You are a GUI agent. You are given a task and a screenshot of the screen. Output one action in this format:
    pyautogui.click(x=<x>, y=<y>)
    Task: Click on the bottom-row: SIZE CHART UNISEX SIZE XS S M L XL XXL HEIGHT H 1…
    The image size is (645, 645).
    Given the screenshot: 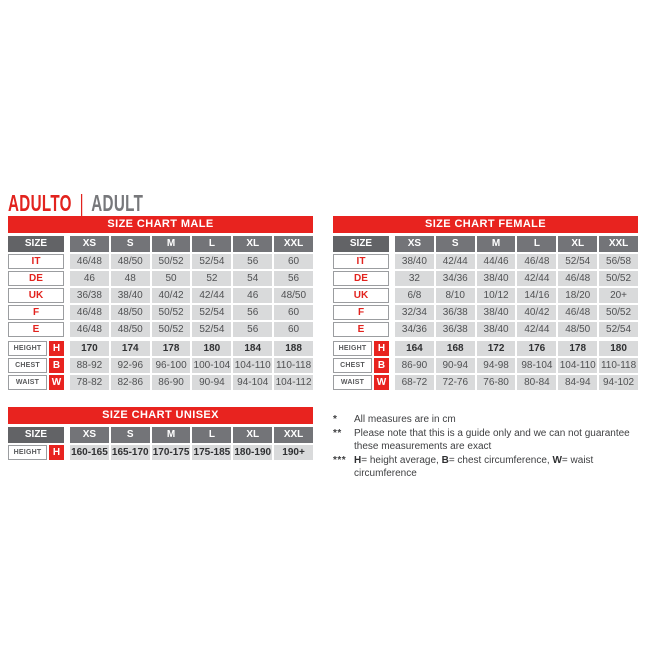 What is the action you would take?
    pyautogui.click(x=324, y=444)
    